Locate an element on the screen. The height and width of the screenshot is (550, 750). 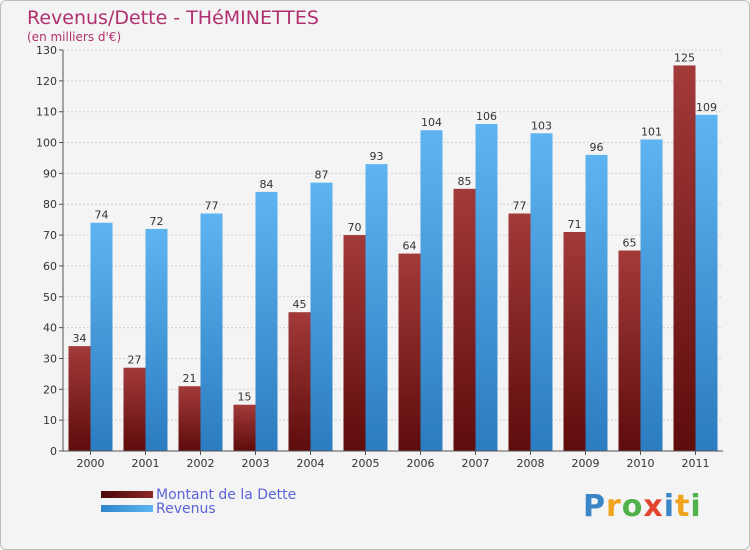
data-label-debt: 64 is located at coordinates (410, 246).